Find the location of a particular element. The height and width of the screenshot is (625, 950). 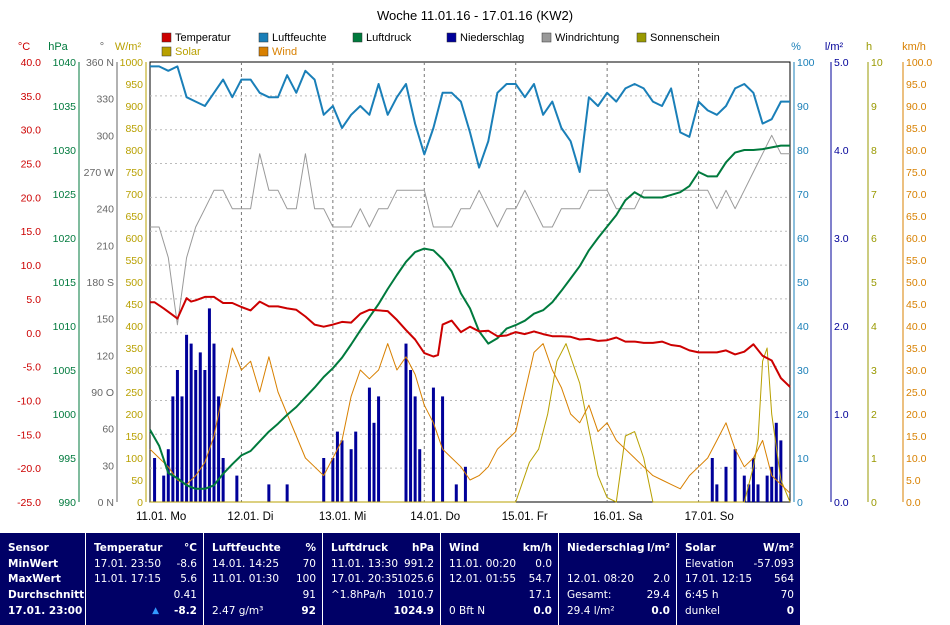

axis-tick-label: 950 is located at coordinates (134, 85).